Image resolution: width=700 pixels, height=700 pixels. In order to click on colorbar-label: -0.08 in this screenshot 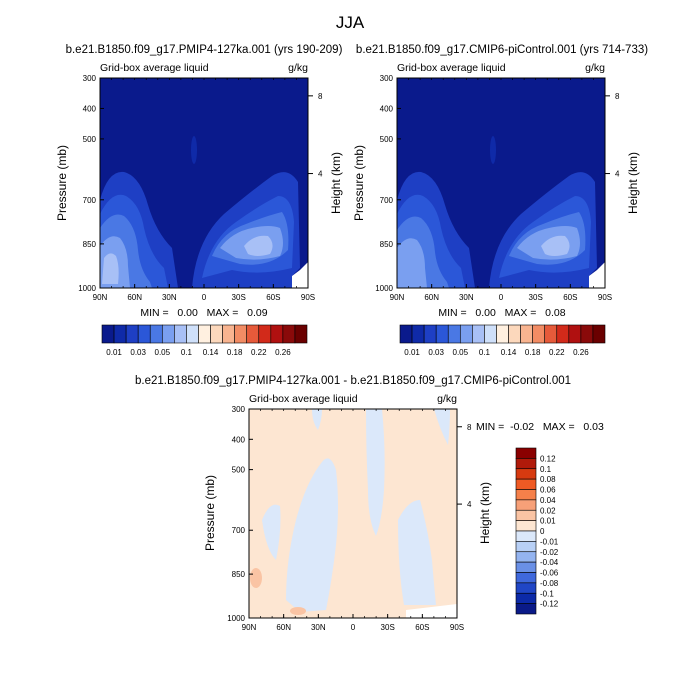, I will do `click(549, 583)`.